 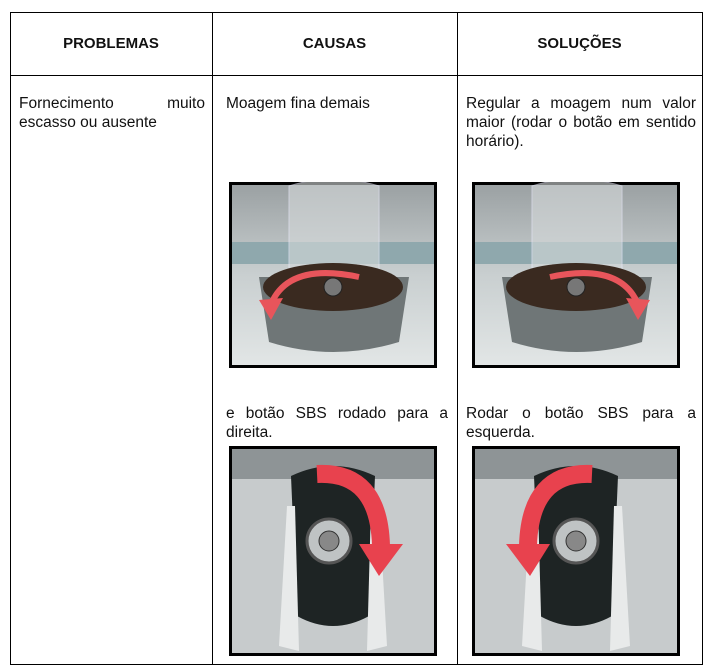 I want to click on header-cell: PROBLEMAS, so click(x=111, y=43).